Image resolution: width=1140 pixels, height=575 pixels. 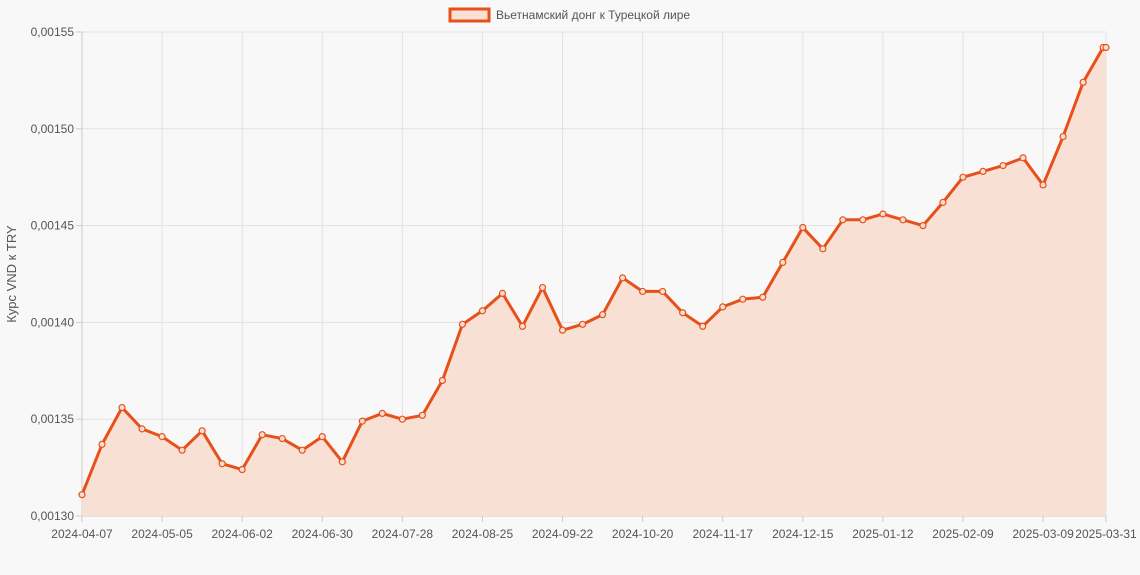 I want to click on legend: Вьетнамский донг к Турецкой лире, so click(x=569, y=15).